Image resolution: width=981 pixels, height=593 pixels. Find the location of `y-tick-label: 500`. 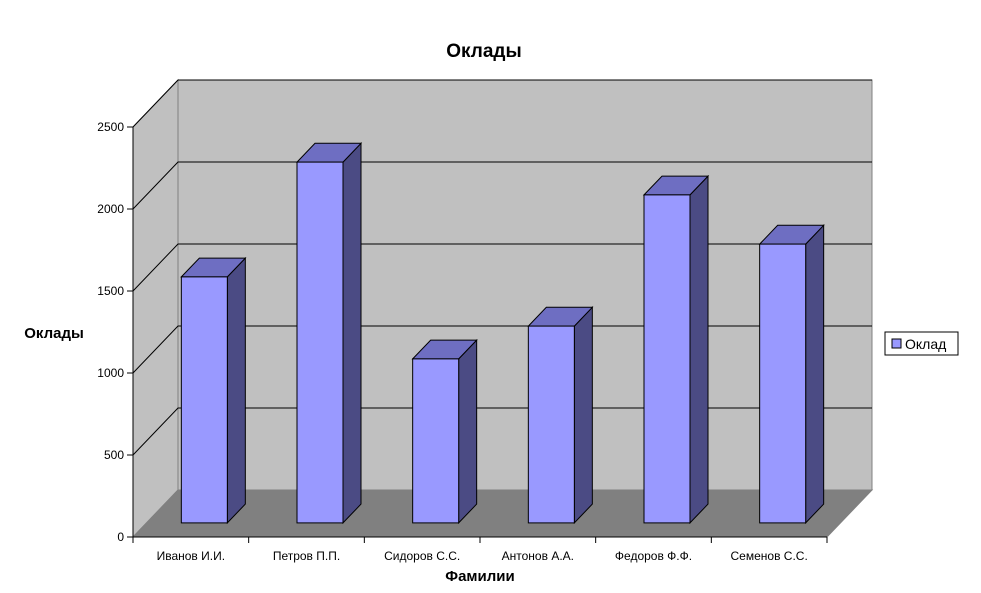

y-tick-label: 500 is located at coordinates (114, 455).